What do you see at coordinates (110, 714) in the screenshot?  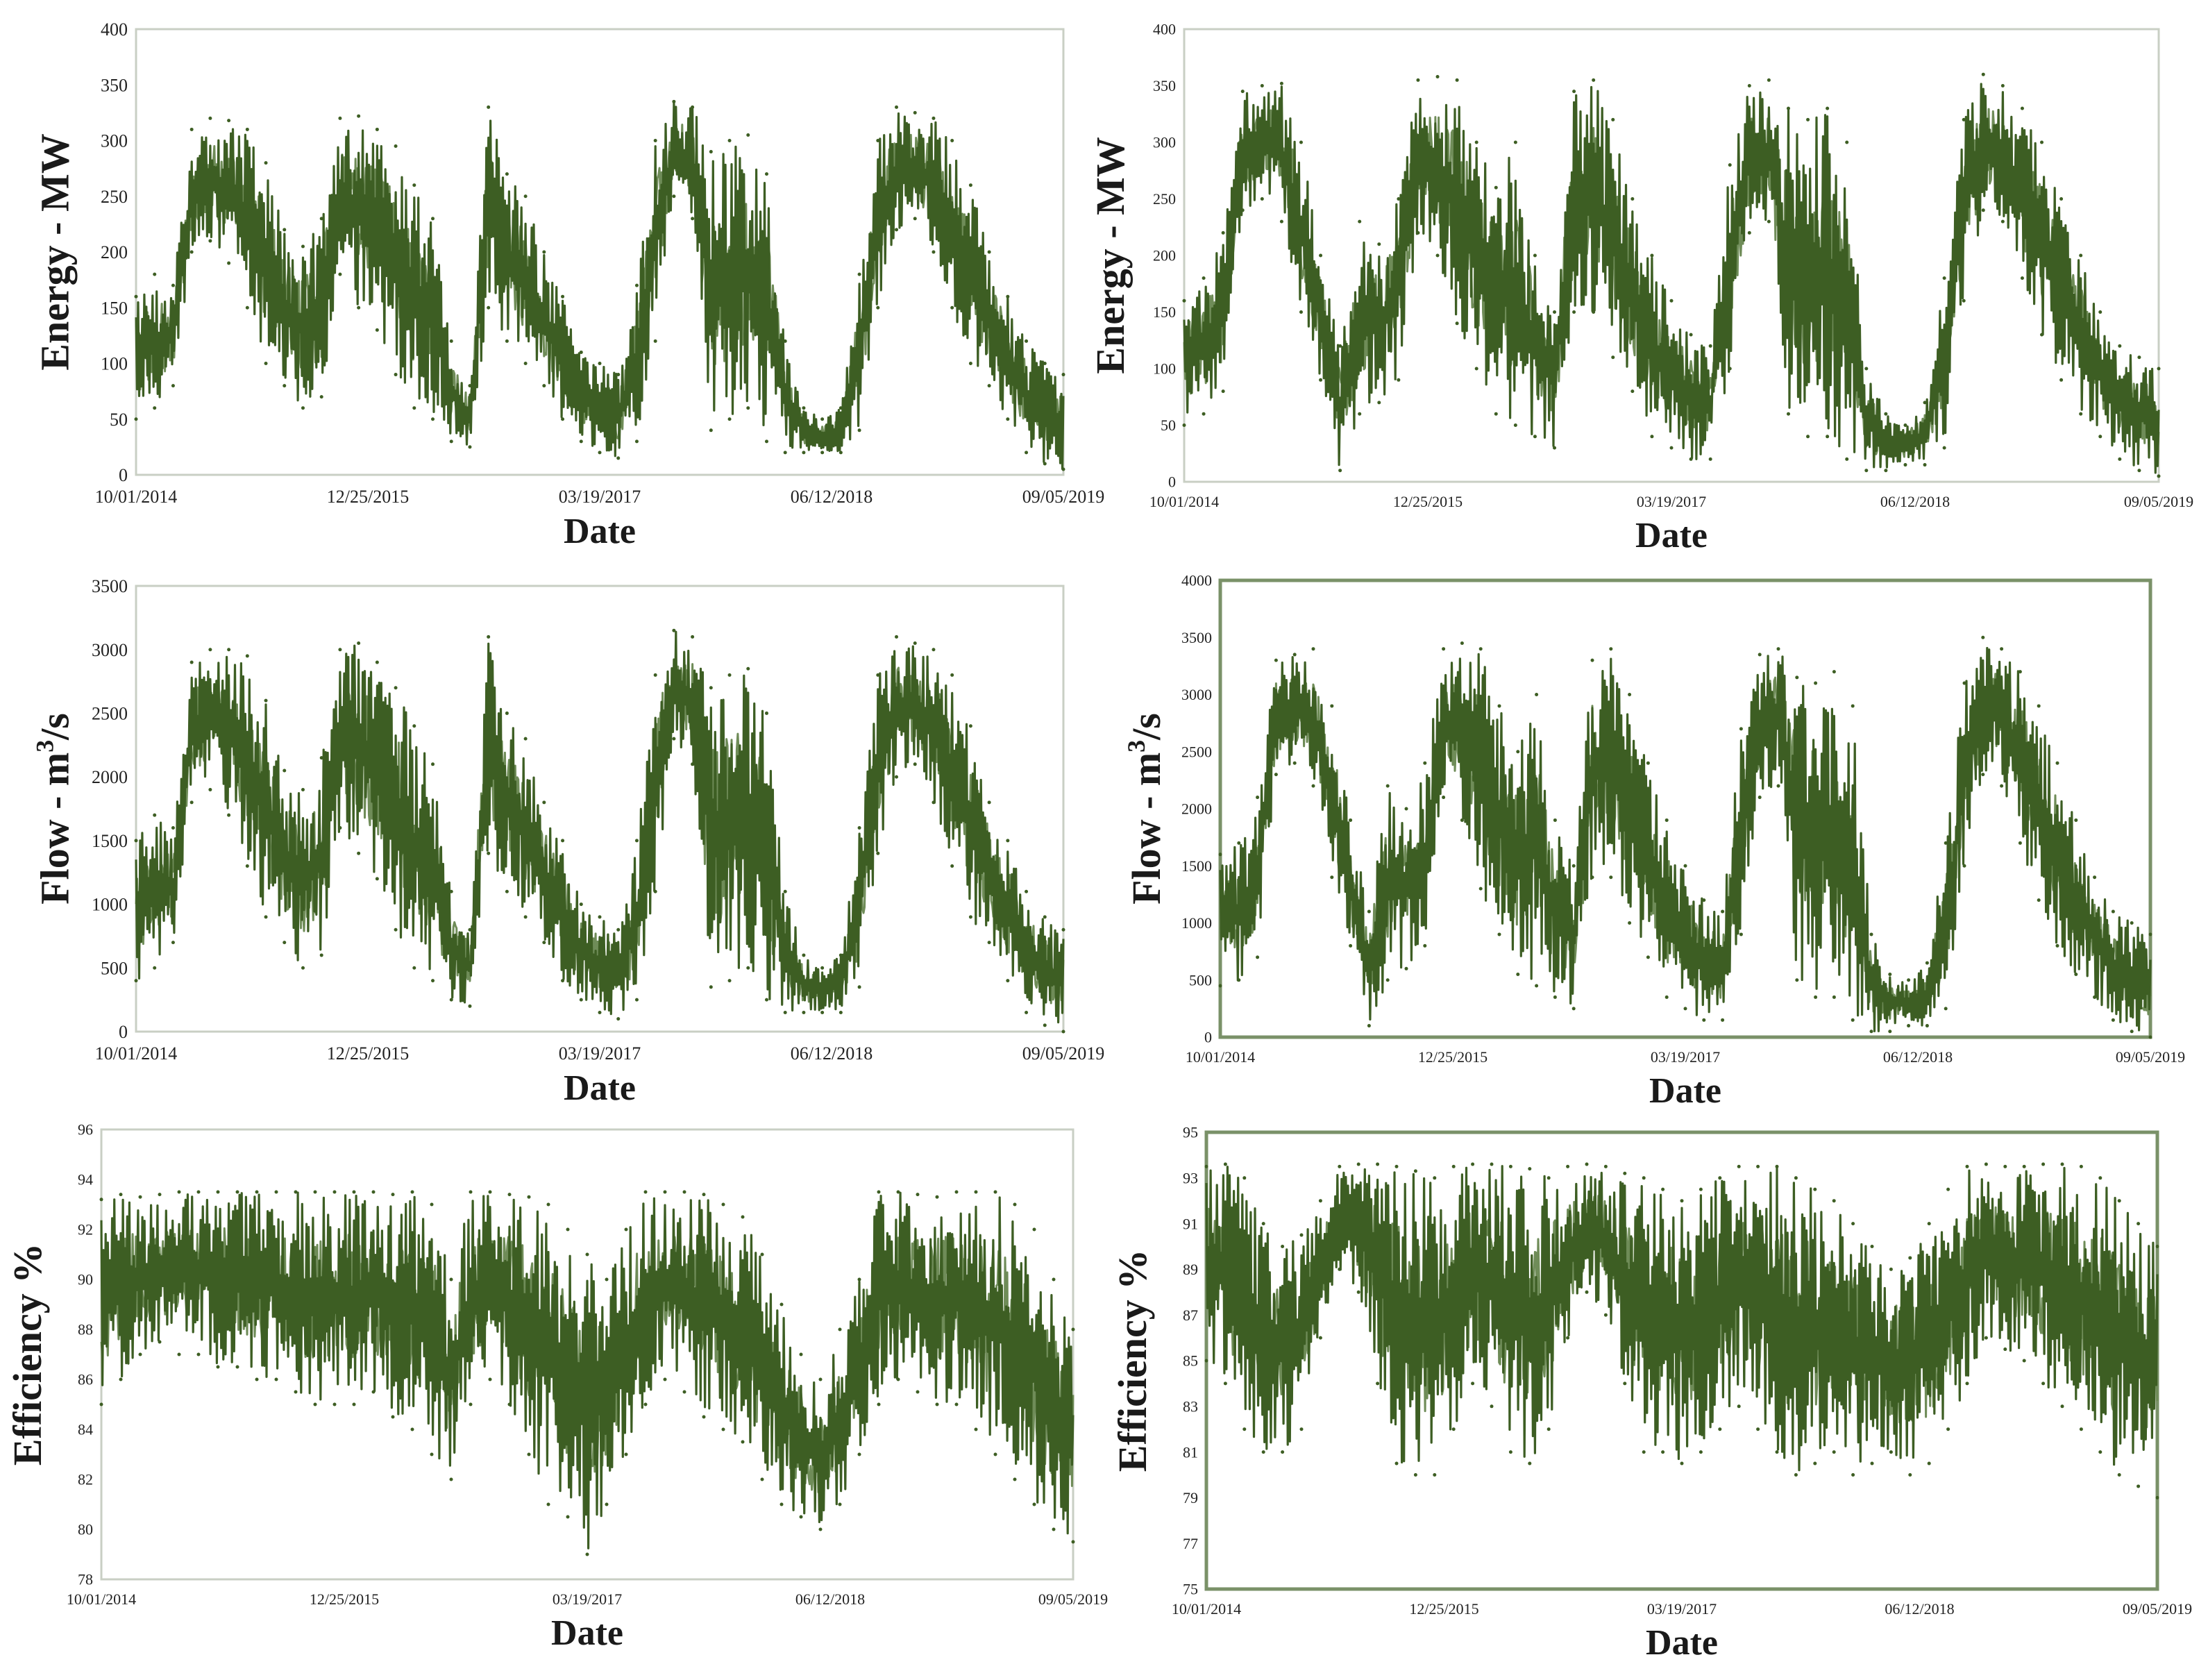 I see `y-tick-label-flow-left-5: 2500` at bounding box center [110, 714].